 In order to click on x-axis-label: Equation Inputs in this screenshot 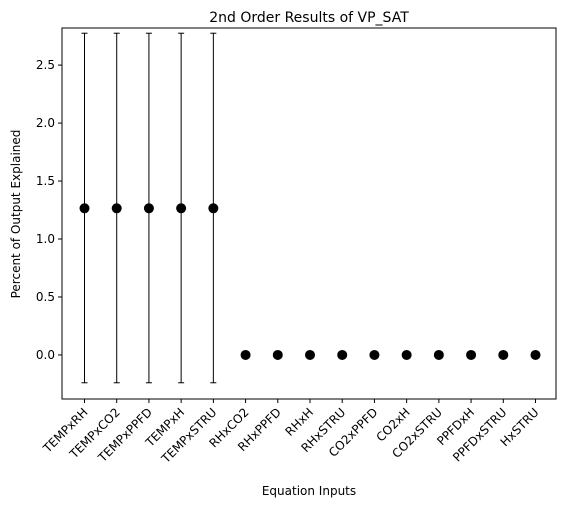, I will do `click(309, 491)`.